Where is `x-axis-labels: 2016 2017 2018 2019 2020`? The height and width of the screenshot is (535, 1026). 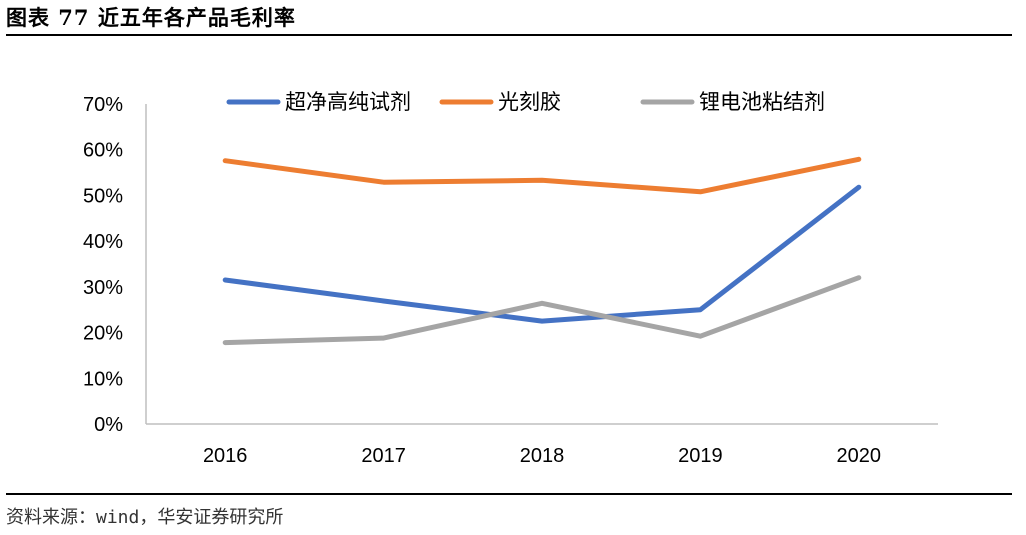
x-axis-labels: 2016 2017 2018 2019 2020 is located at coordinates (542, 456).